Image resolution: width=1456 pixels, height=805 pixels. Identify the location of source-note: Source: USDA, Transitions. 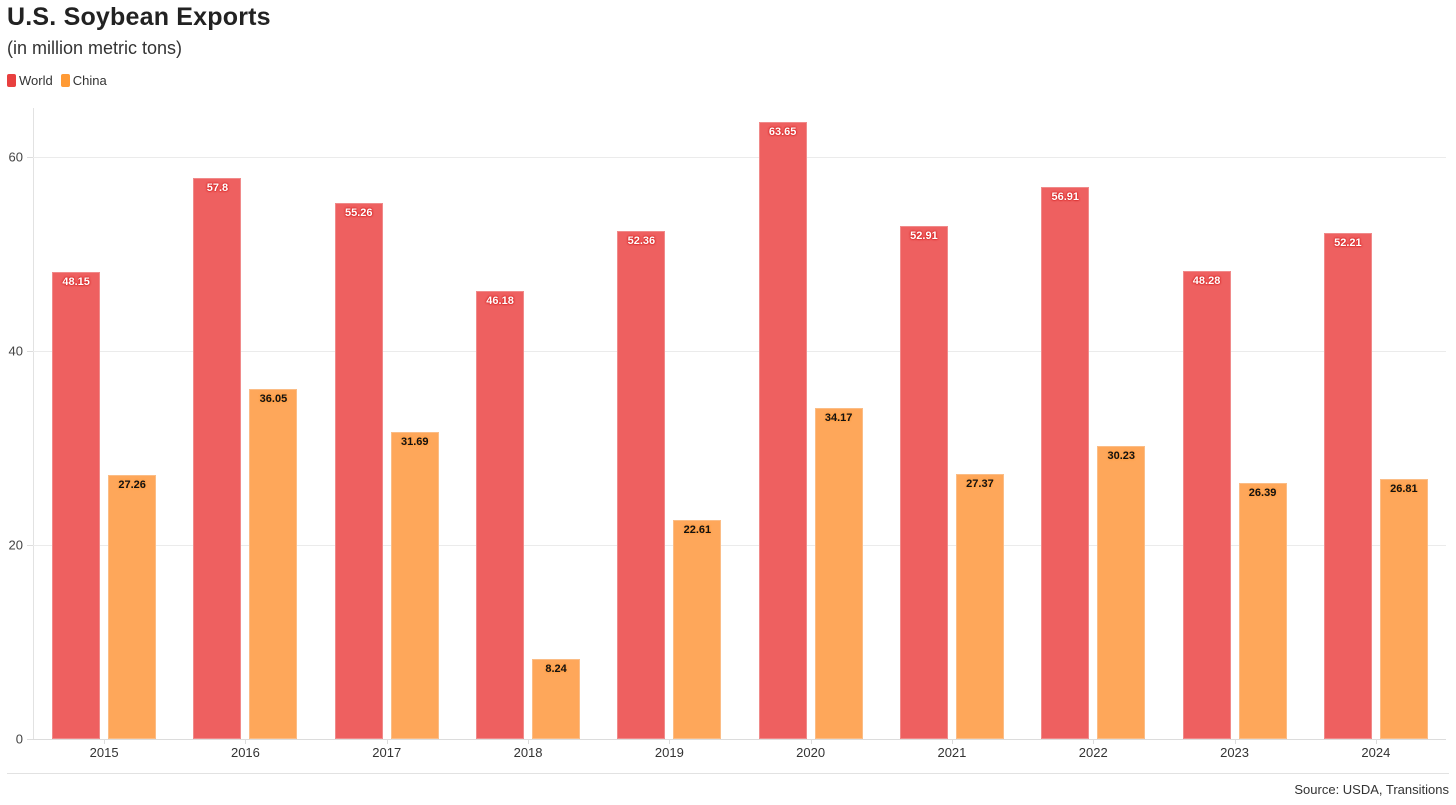
(1371, 789).